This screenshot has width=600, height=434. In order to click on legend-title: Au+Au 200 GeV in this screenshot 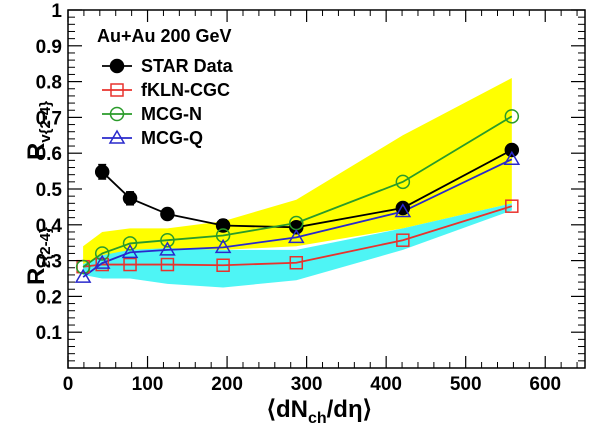, I will do `click(164, 36)`.